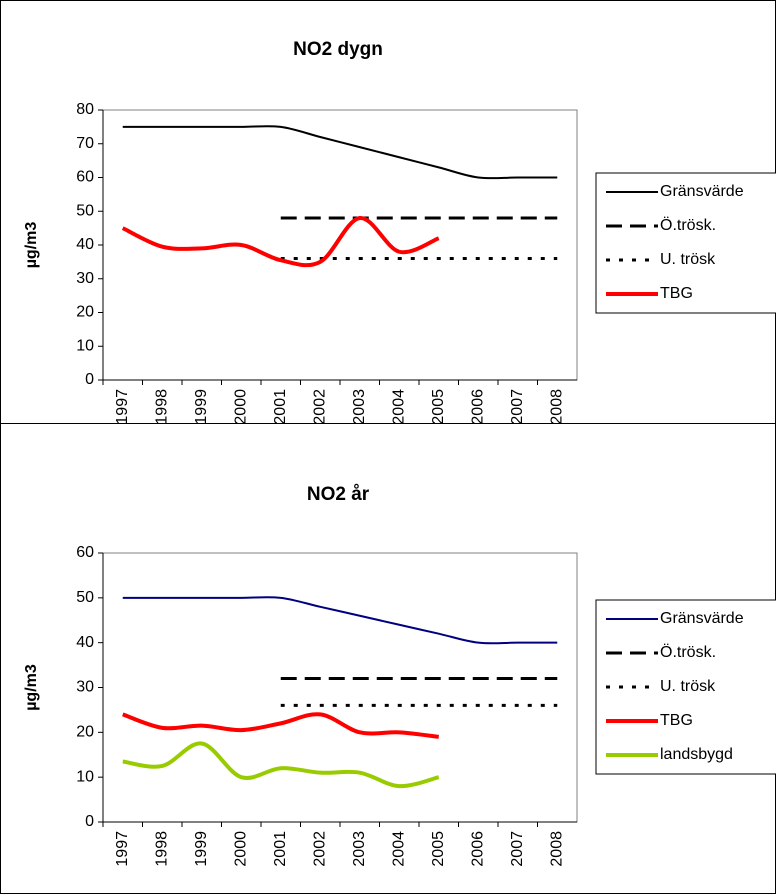  Describe the element at coordinates (338, 494) in the screenshot. I see `chart-title: NO2 år` at that location.